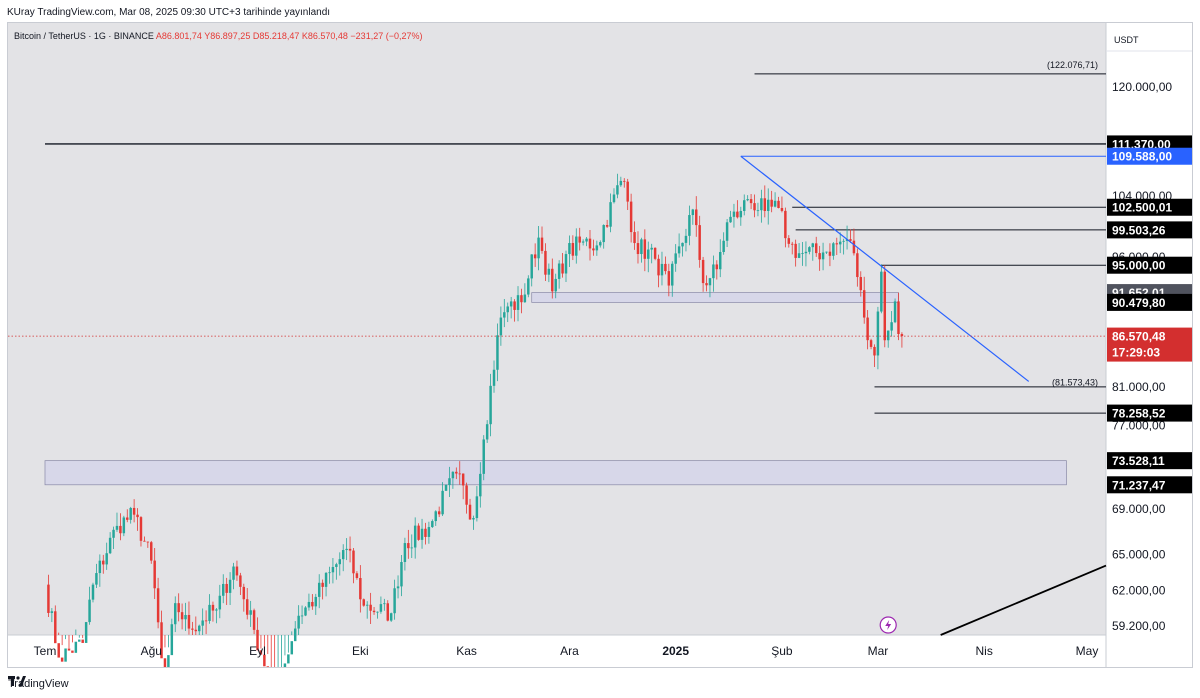 Image resolution: width=1200 pixels, height=698 pixels. I want to click on price-label: 99.503,26, so click(1139, 230).